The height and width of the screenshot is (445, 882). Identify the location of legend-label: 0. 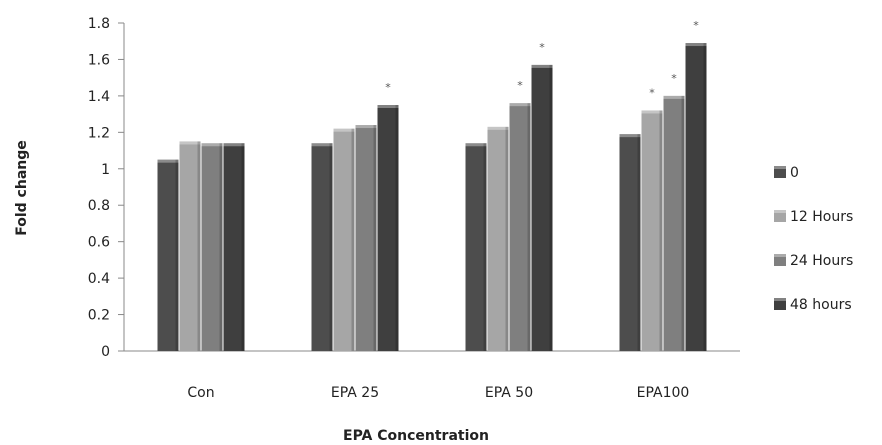
(794, 173).